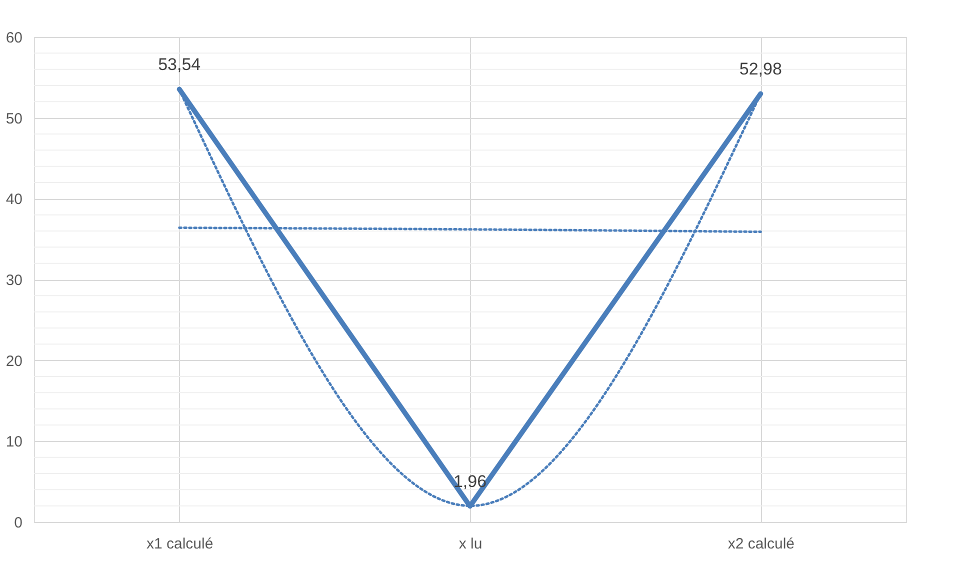 This screenshot has width=960, height=581. What do you see at coordinates (14, 442) in the screenshot?
I see `y-tick-label: 10` at bounding box center [14, 442].